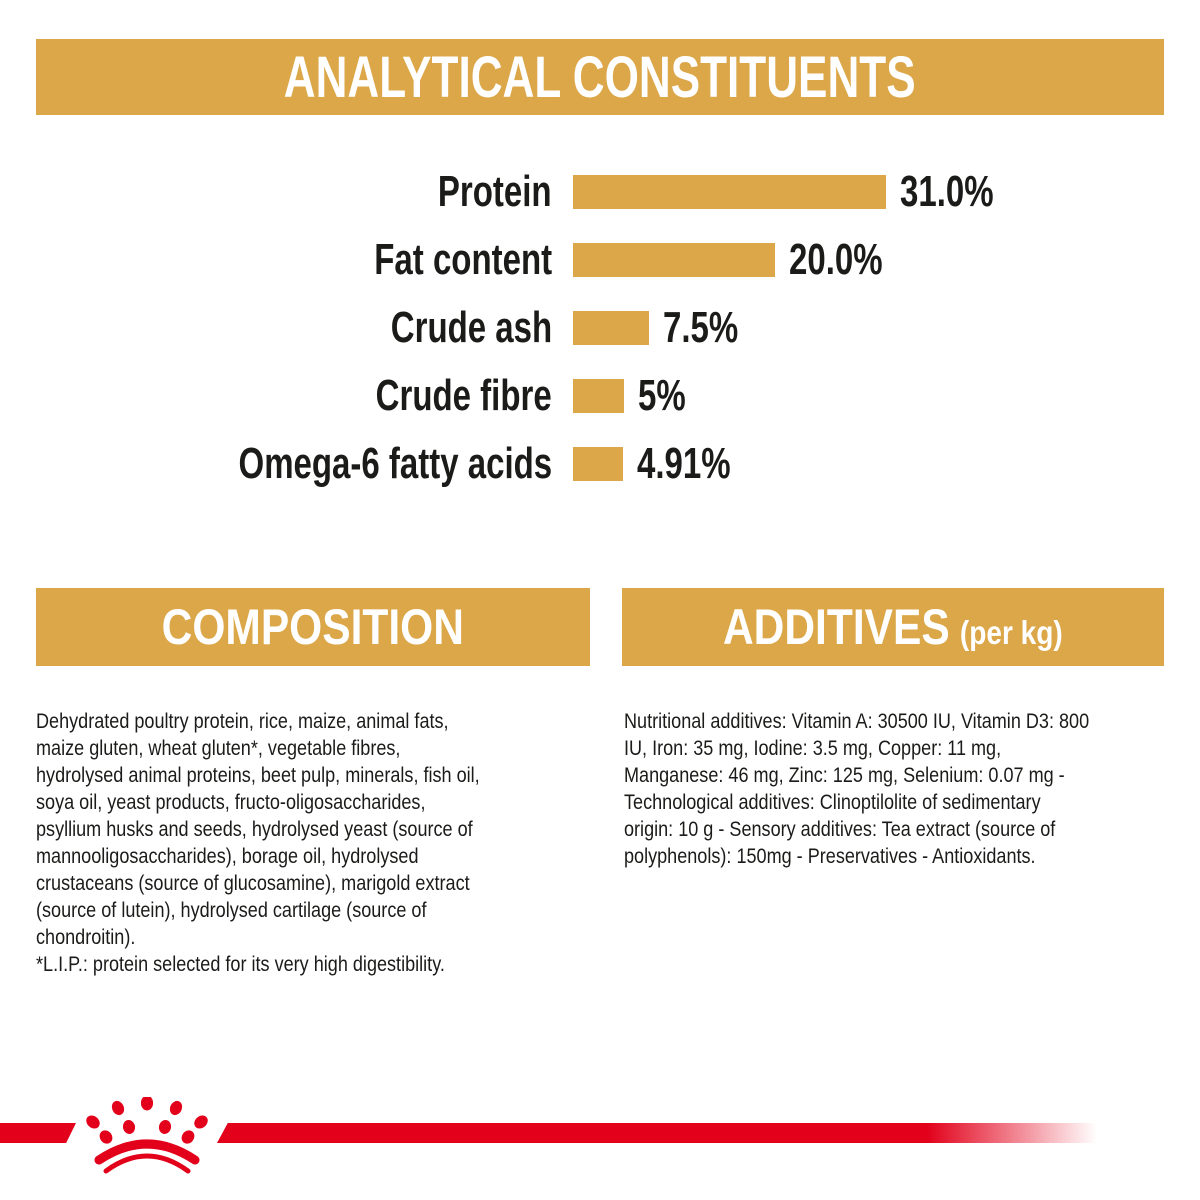 The height and width of the screenshot is (1200, 1200). Describe the element at coordinates (147, 1120) in the screenshot. I see `crown-pearls` at that location.